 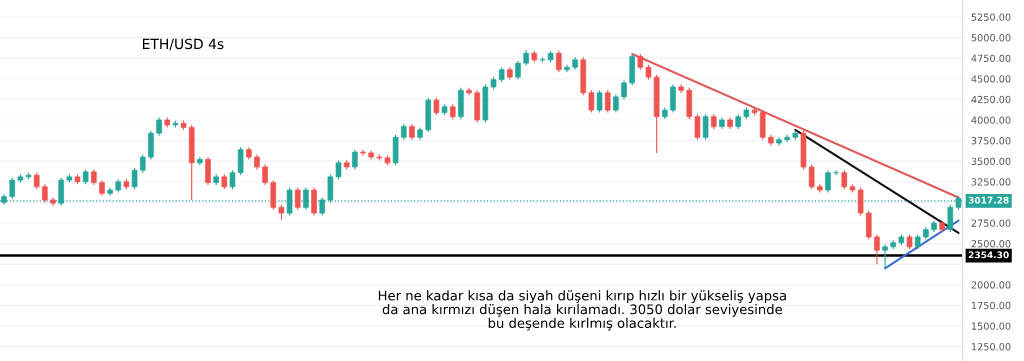 What do you see at coordinates (991, 244) in the screenshot?
I see `y-tick-label: 2500.00` at bounding box center [991, 244].